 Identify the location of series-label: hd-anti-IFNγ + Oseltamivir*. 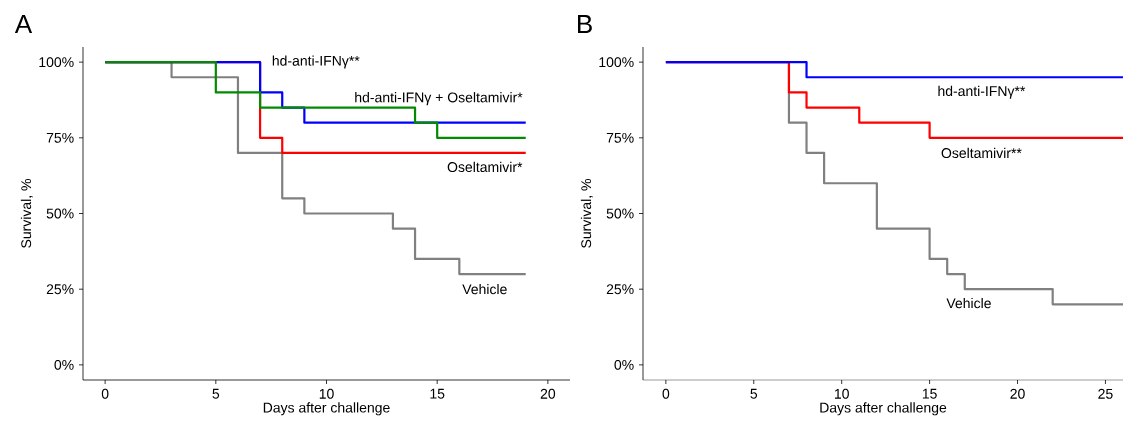
(439, 99).